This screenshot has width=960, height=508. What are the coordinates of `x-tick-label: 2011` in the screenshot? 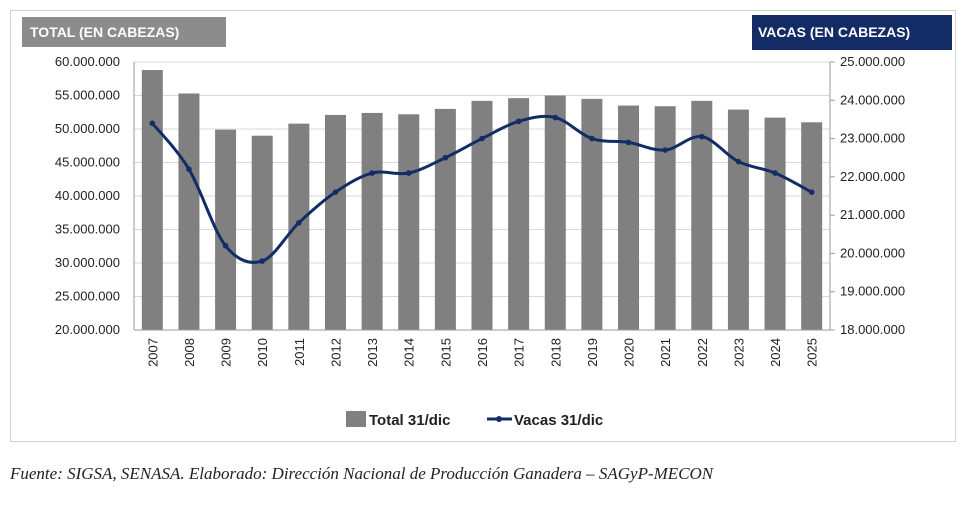 It's located at (299, 352).